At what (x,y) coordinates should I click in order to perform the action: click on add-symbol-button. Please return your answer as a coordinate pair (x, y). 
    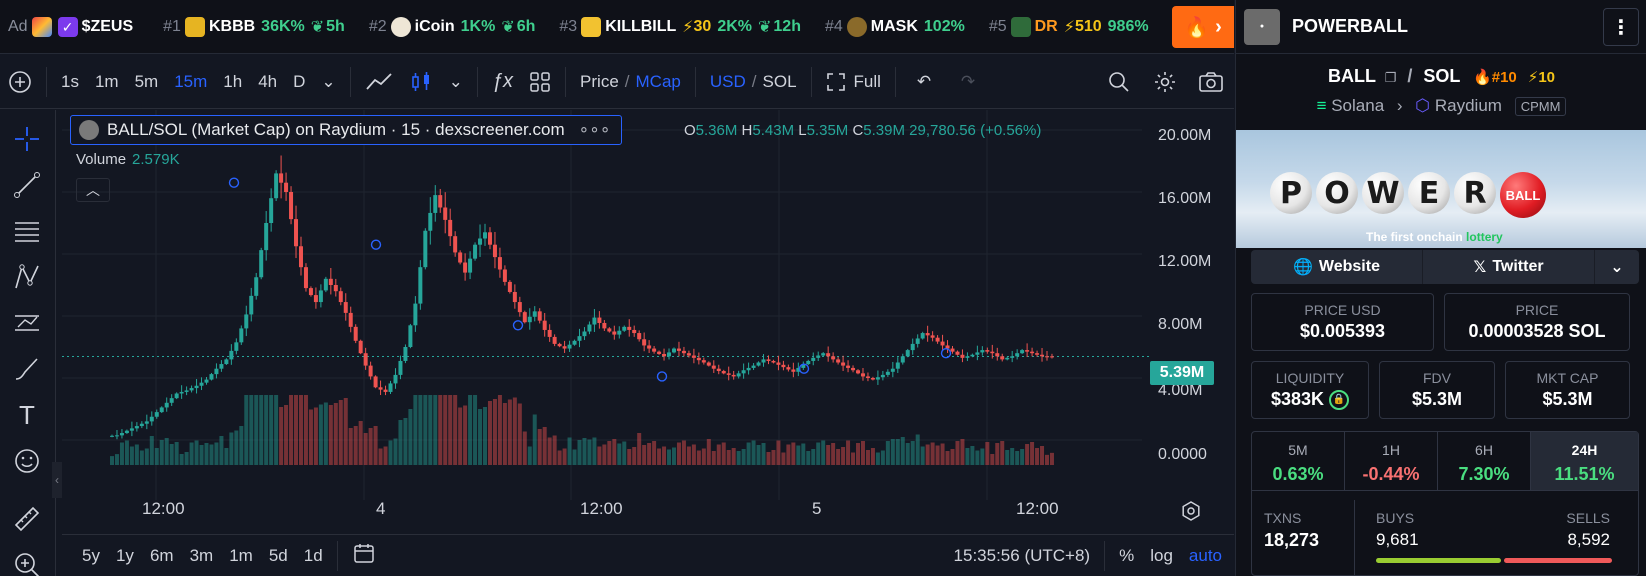
    Looking at the image, I should click on (20, 81).